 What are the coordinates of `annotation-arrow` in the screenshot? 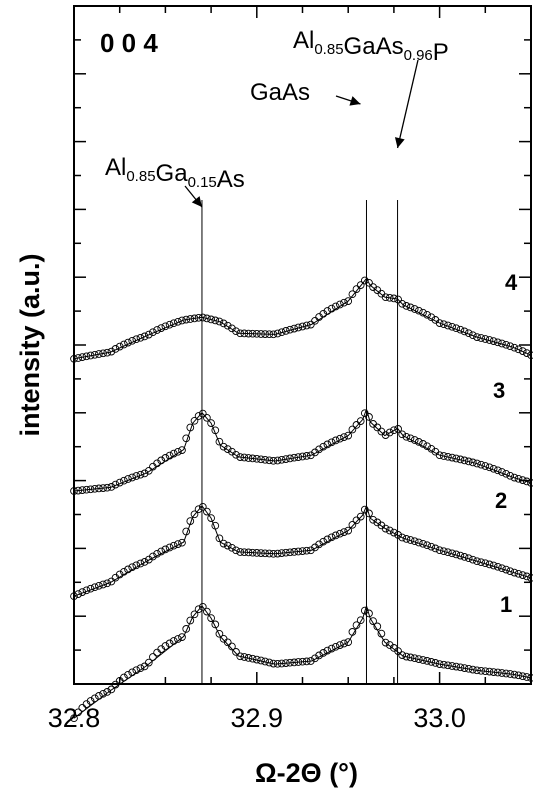 It's located at (407, 104).